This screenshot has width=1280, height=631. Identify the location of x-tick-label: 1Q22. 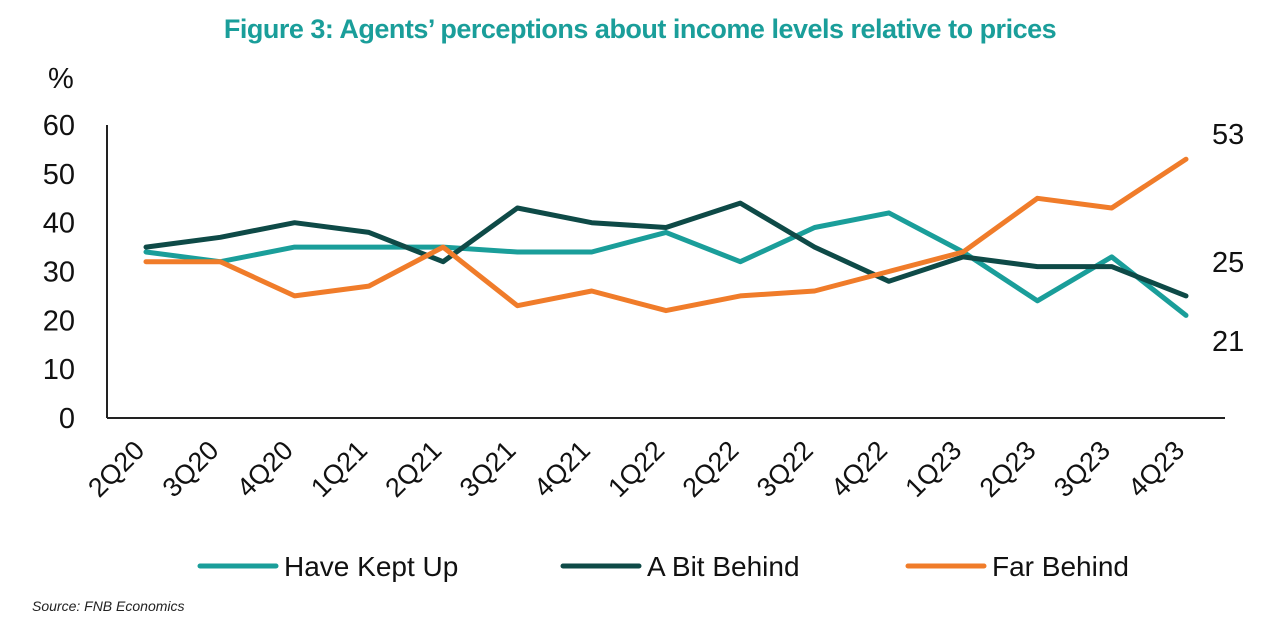
(636, 469).